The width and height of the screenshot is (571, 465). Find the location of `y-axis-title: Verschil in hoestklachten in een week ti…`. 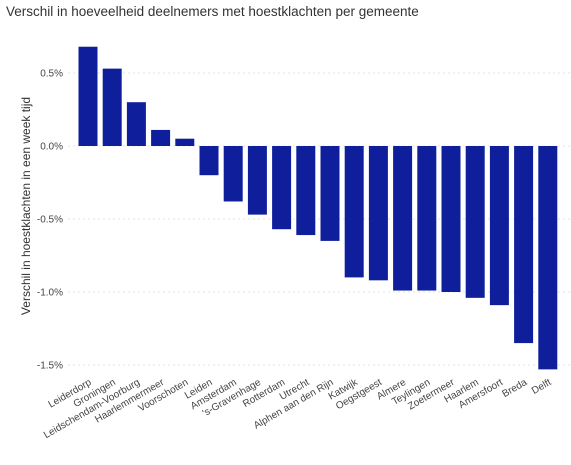

y-axis-title: Verschil in hoestklachten in een week ti… is located at coordinates (26, 206).